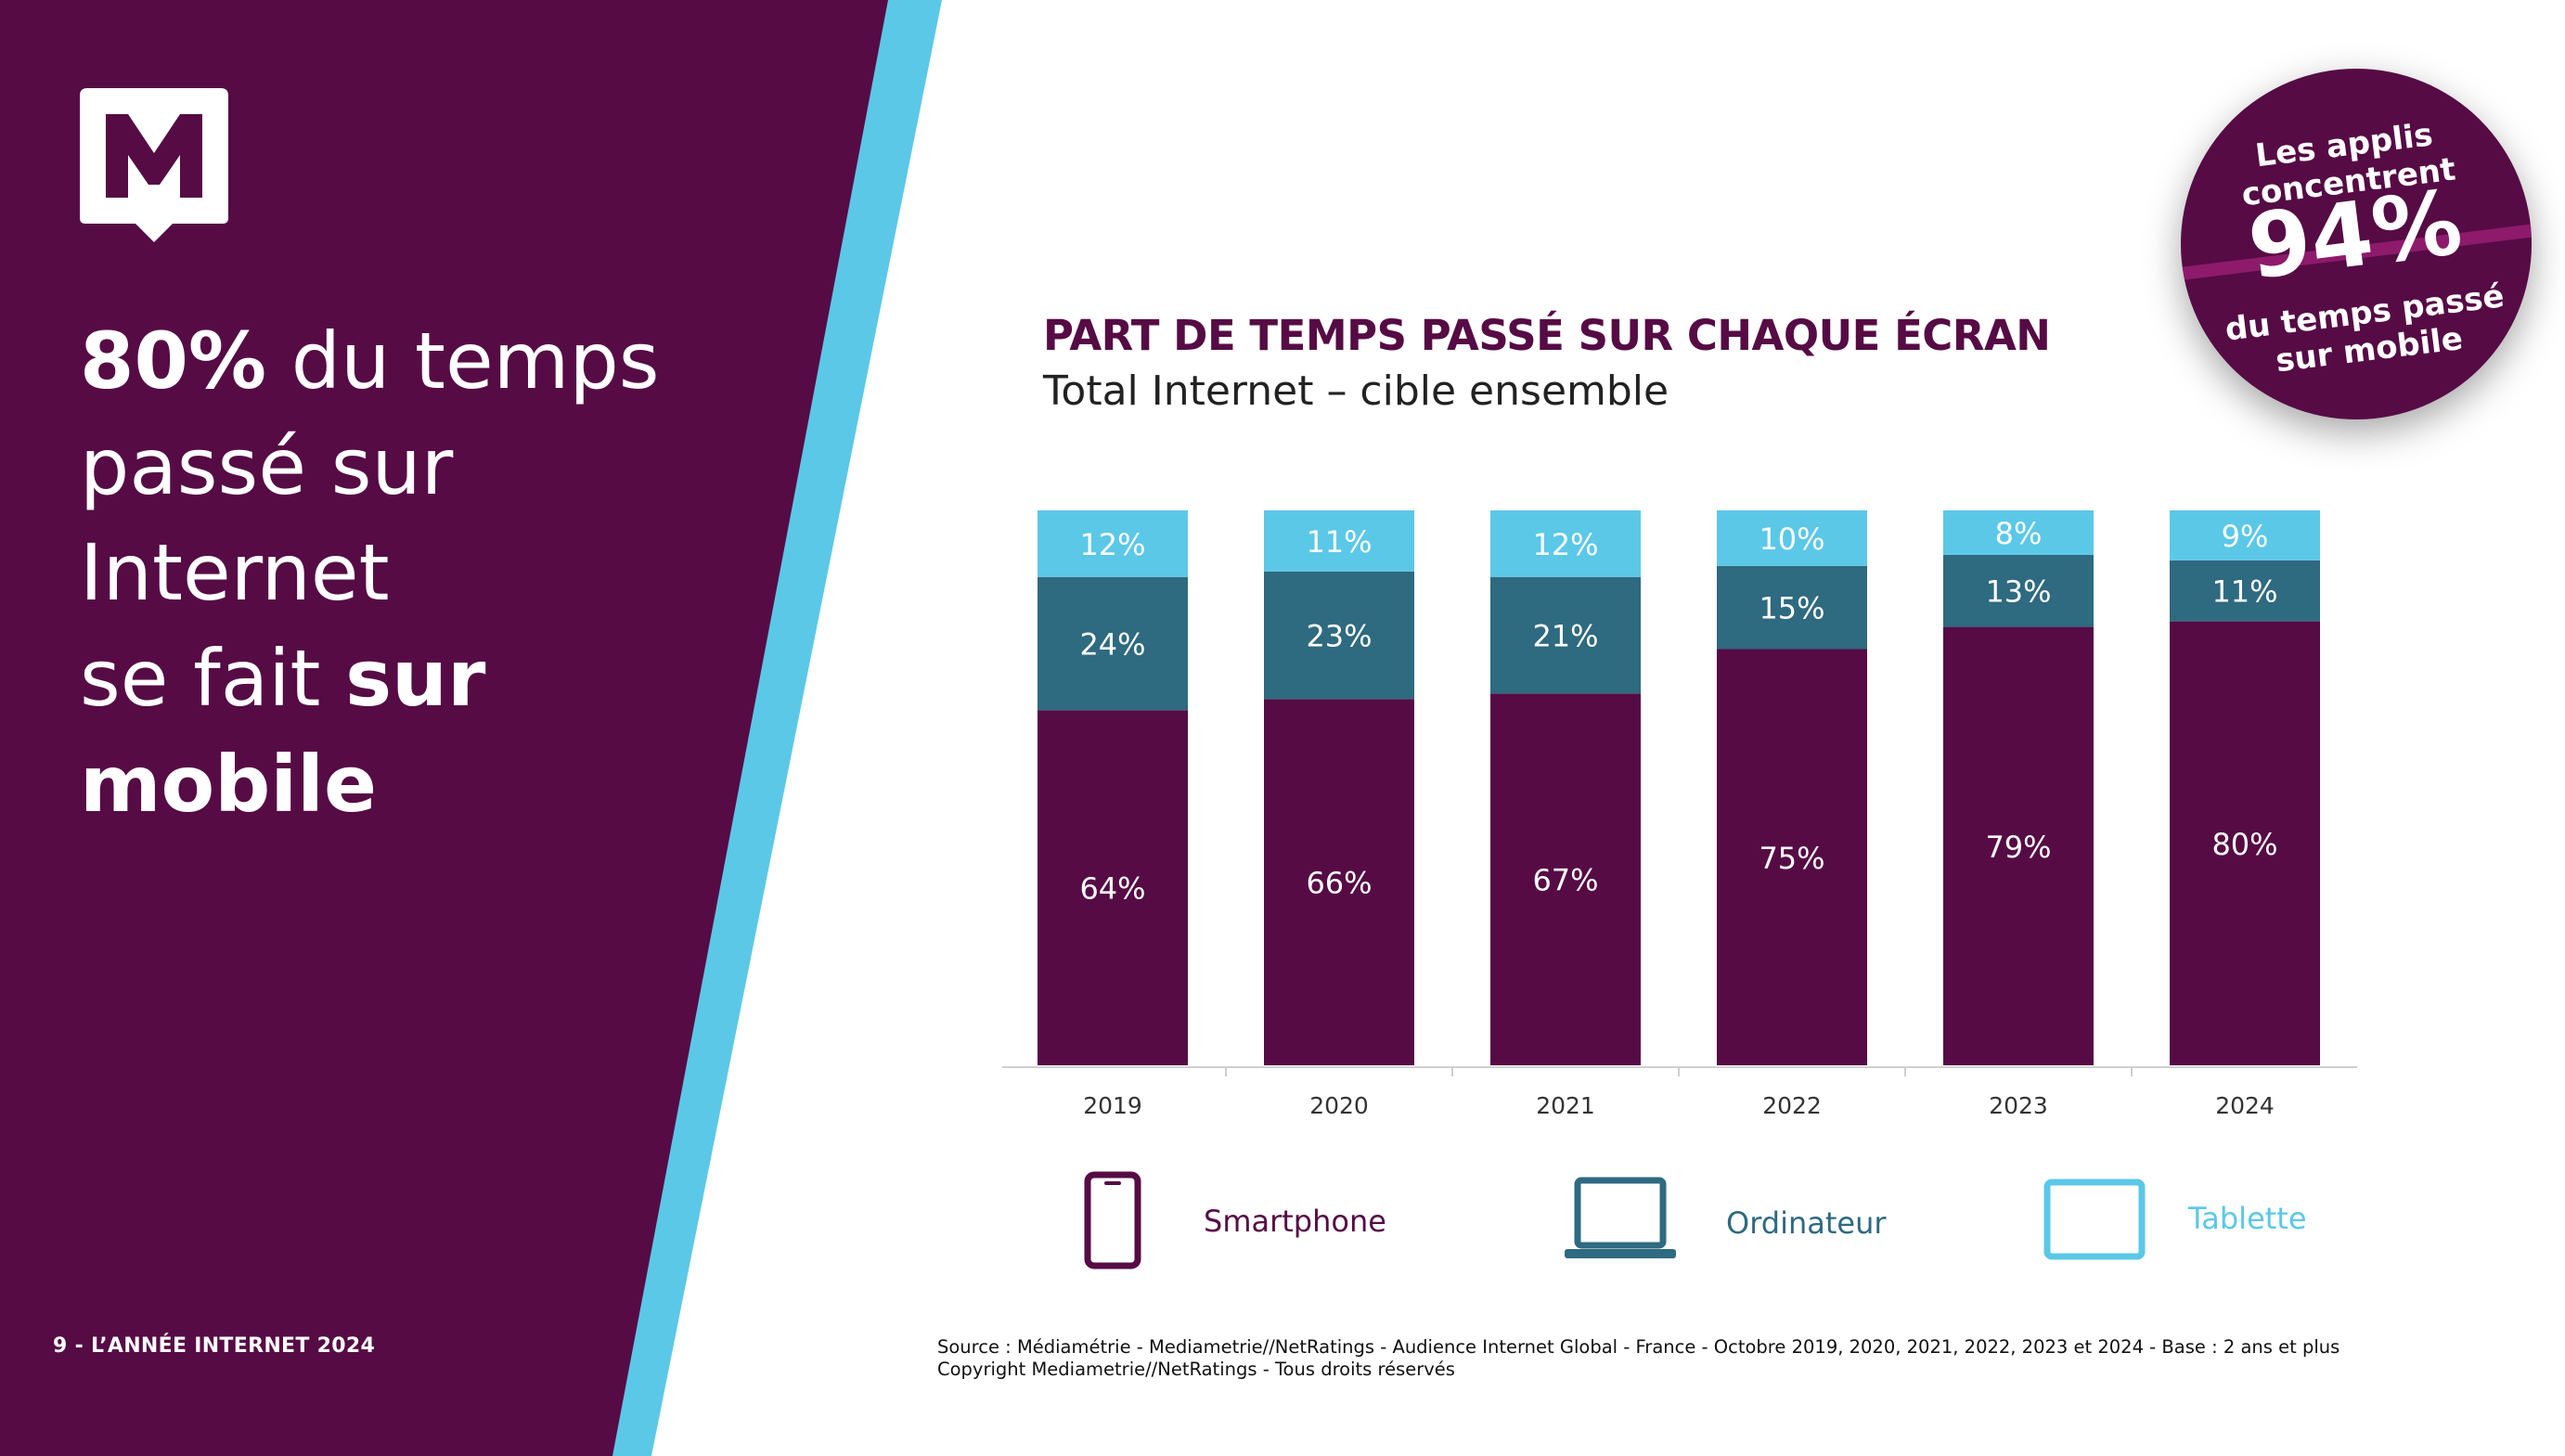 The height and width of the screenshot is (1456, 2565). I want to click on bar-smartphone-2019, so click(1113, 887).